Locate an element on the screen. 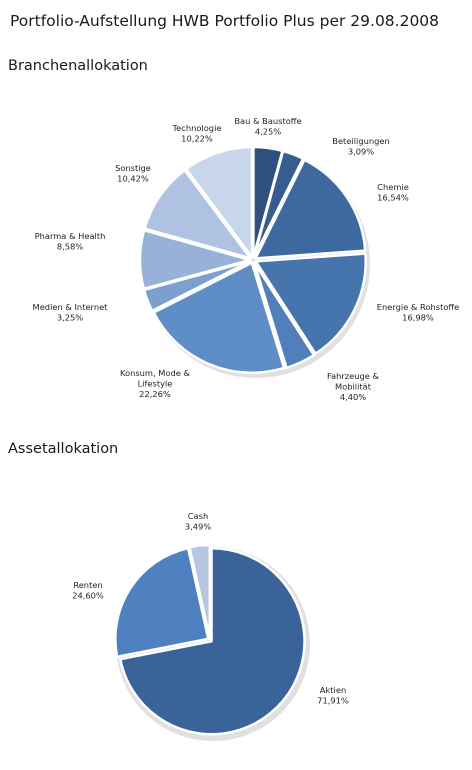 Image resolution: width=472 pixels, height=770 pixels. section-title-assetallokation: Assetallokation is located at coordinates (63, 449).